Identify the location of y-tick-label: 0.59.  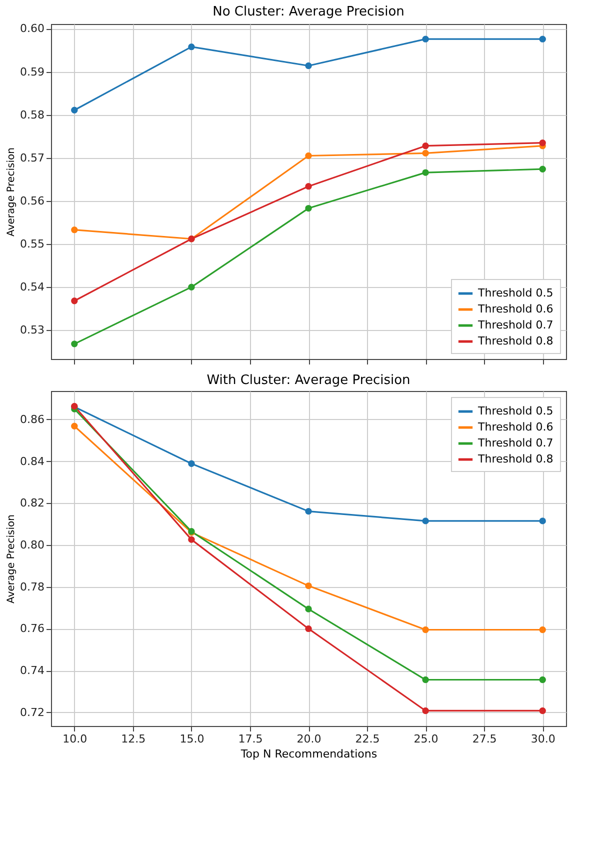
(32, 71).